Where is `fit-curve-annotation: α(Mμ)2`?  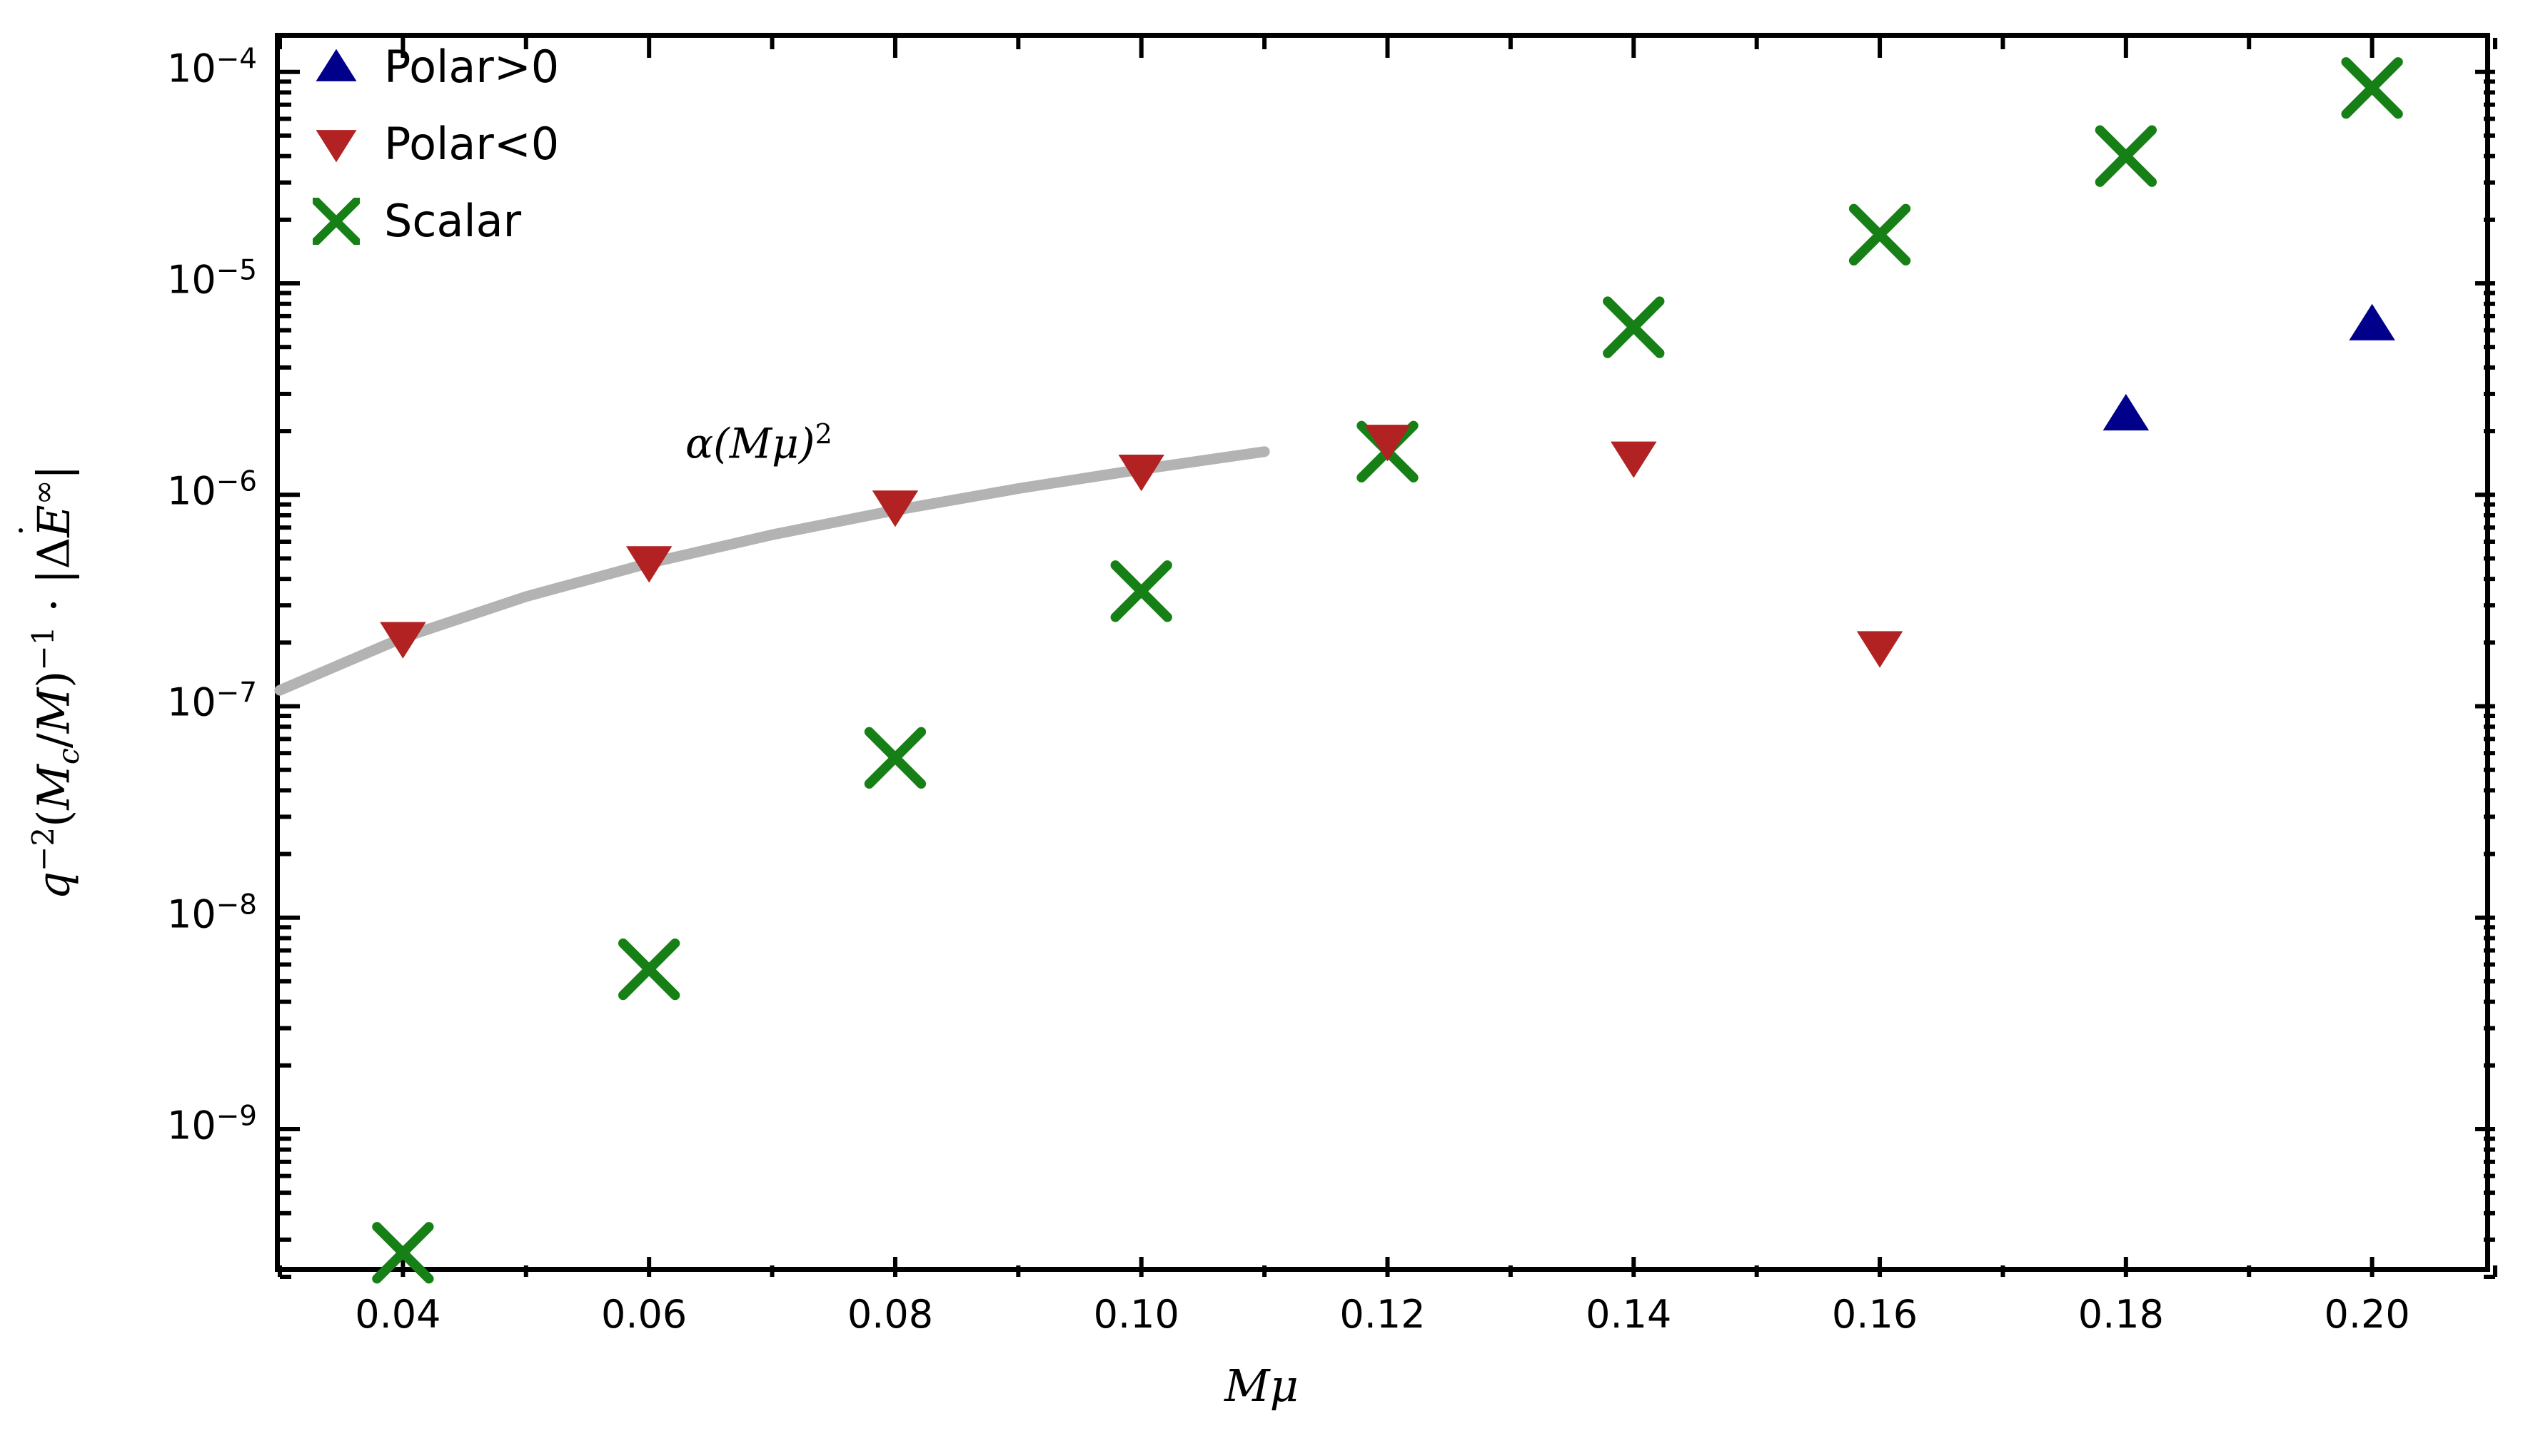 fit-curve-annotation: α(Mμ)2 is located at coordinates (758, 442).